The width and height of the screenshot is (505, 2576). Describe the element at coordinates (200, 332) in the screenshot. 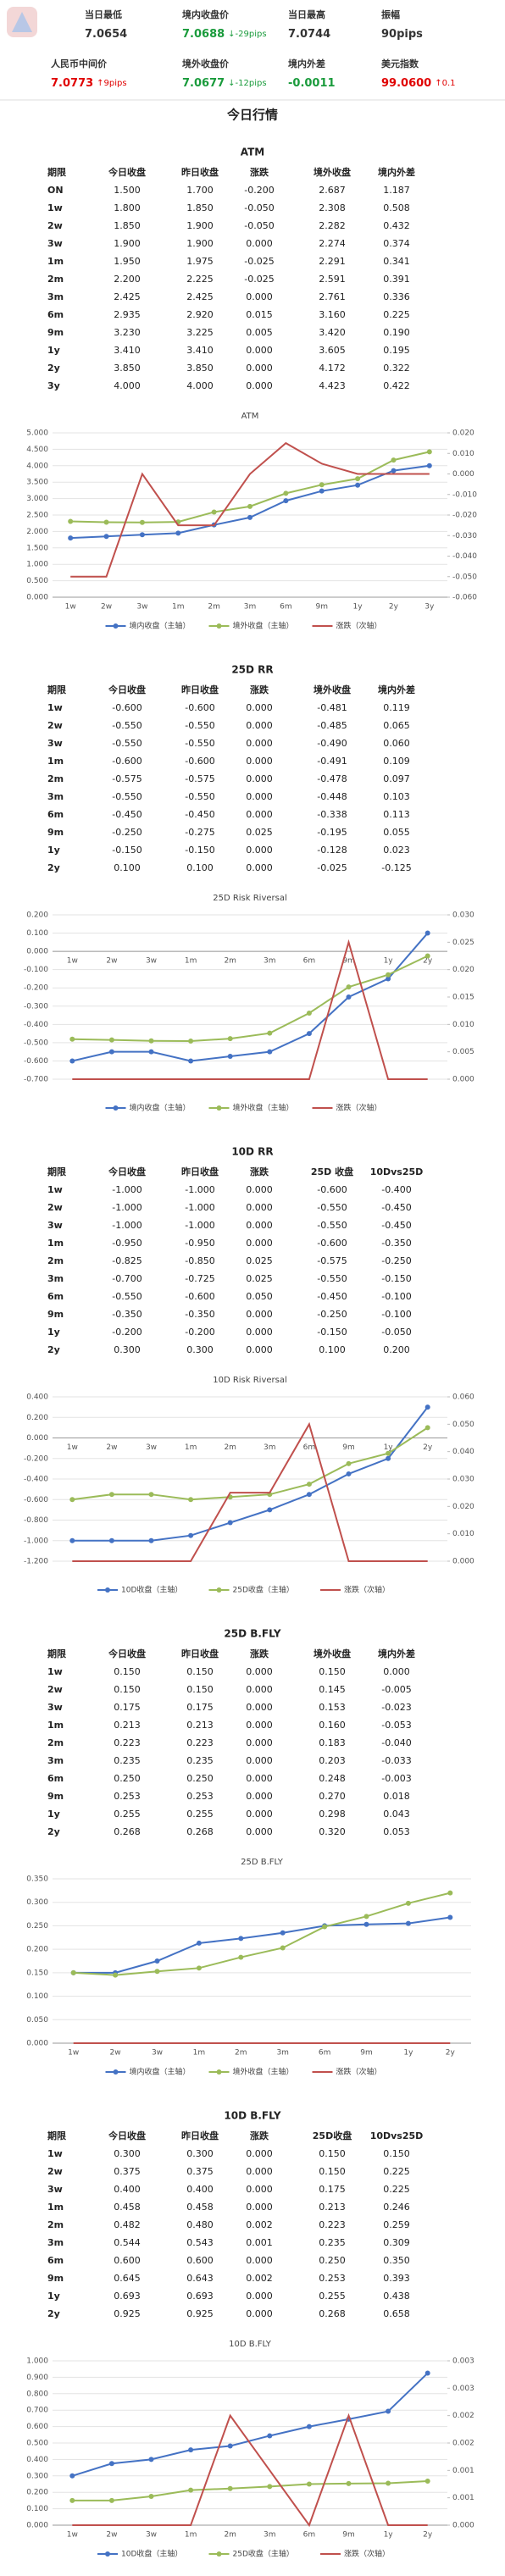

I see `table-cell: 3.225` at that location.